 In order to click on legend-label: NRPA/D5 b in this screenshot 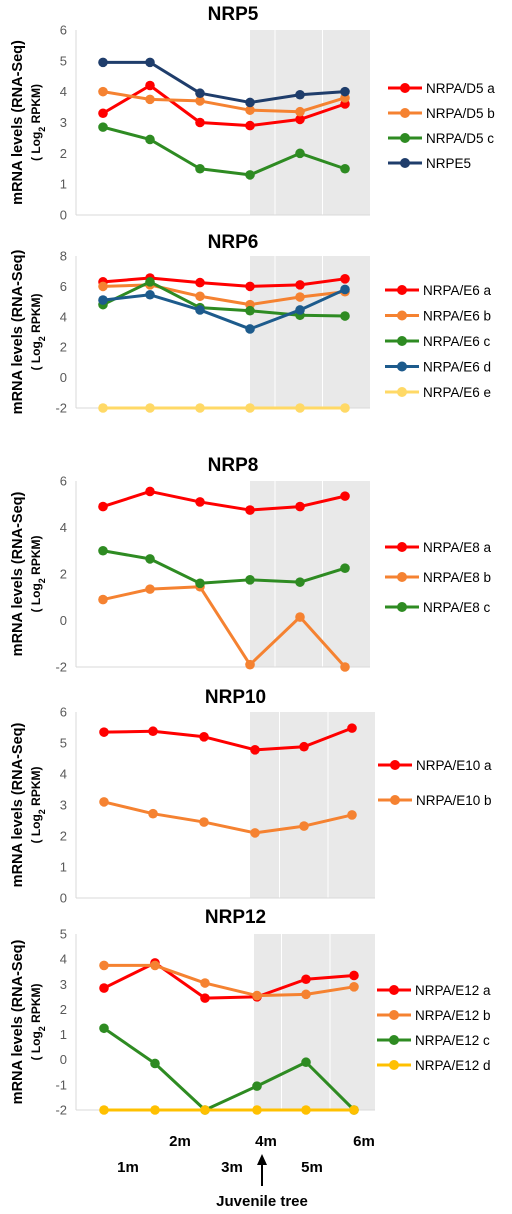, I will do `click(460, 113)`.